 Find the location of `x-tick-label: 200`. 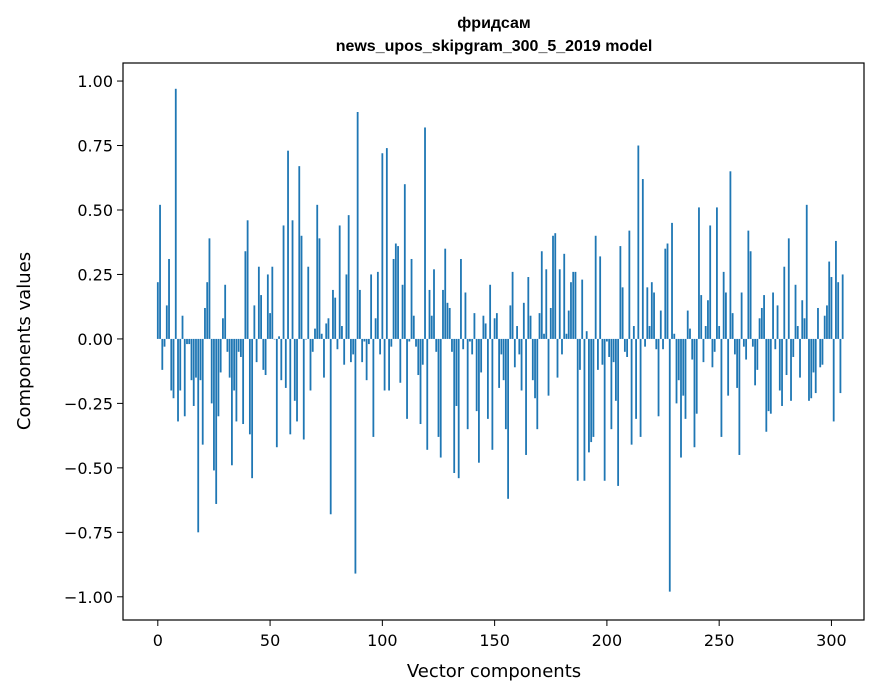

x-tick-label: 200 is located at coordinates (607, 640).